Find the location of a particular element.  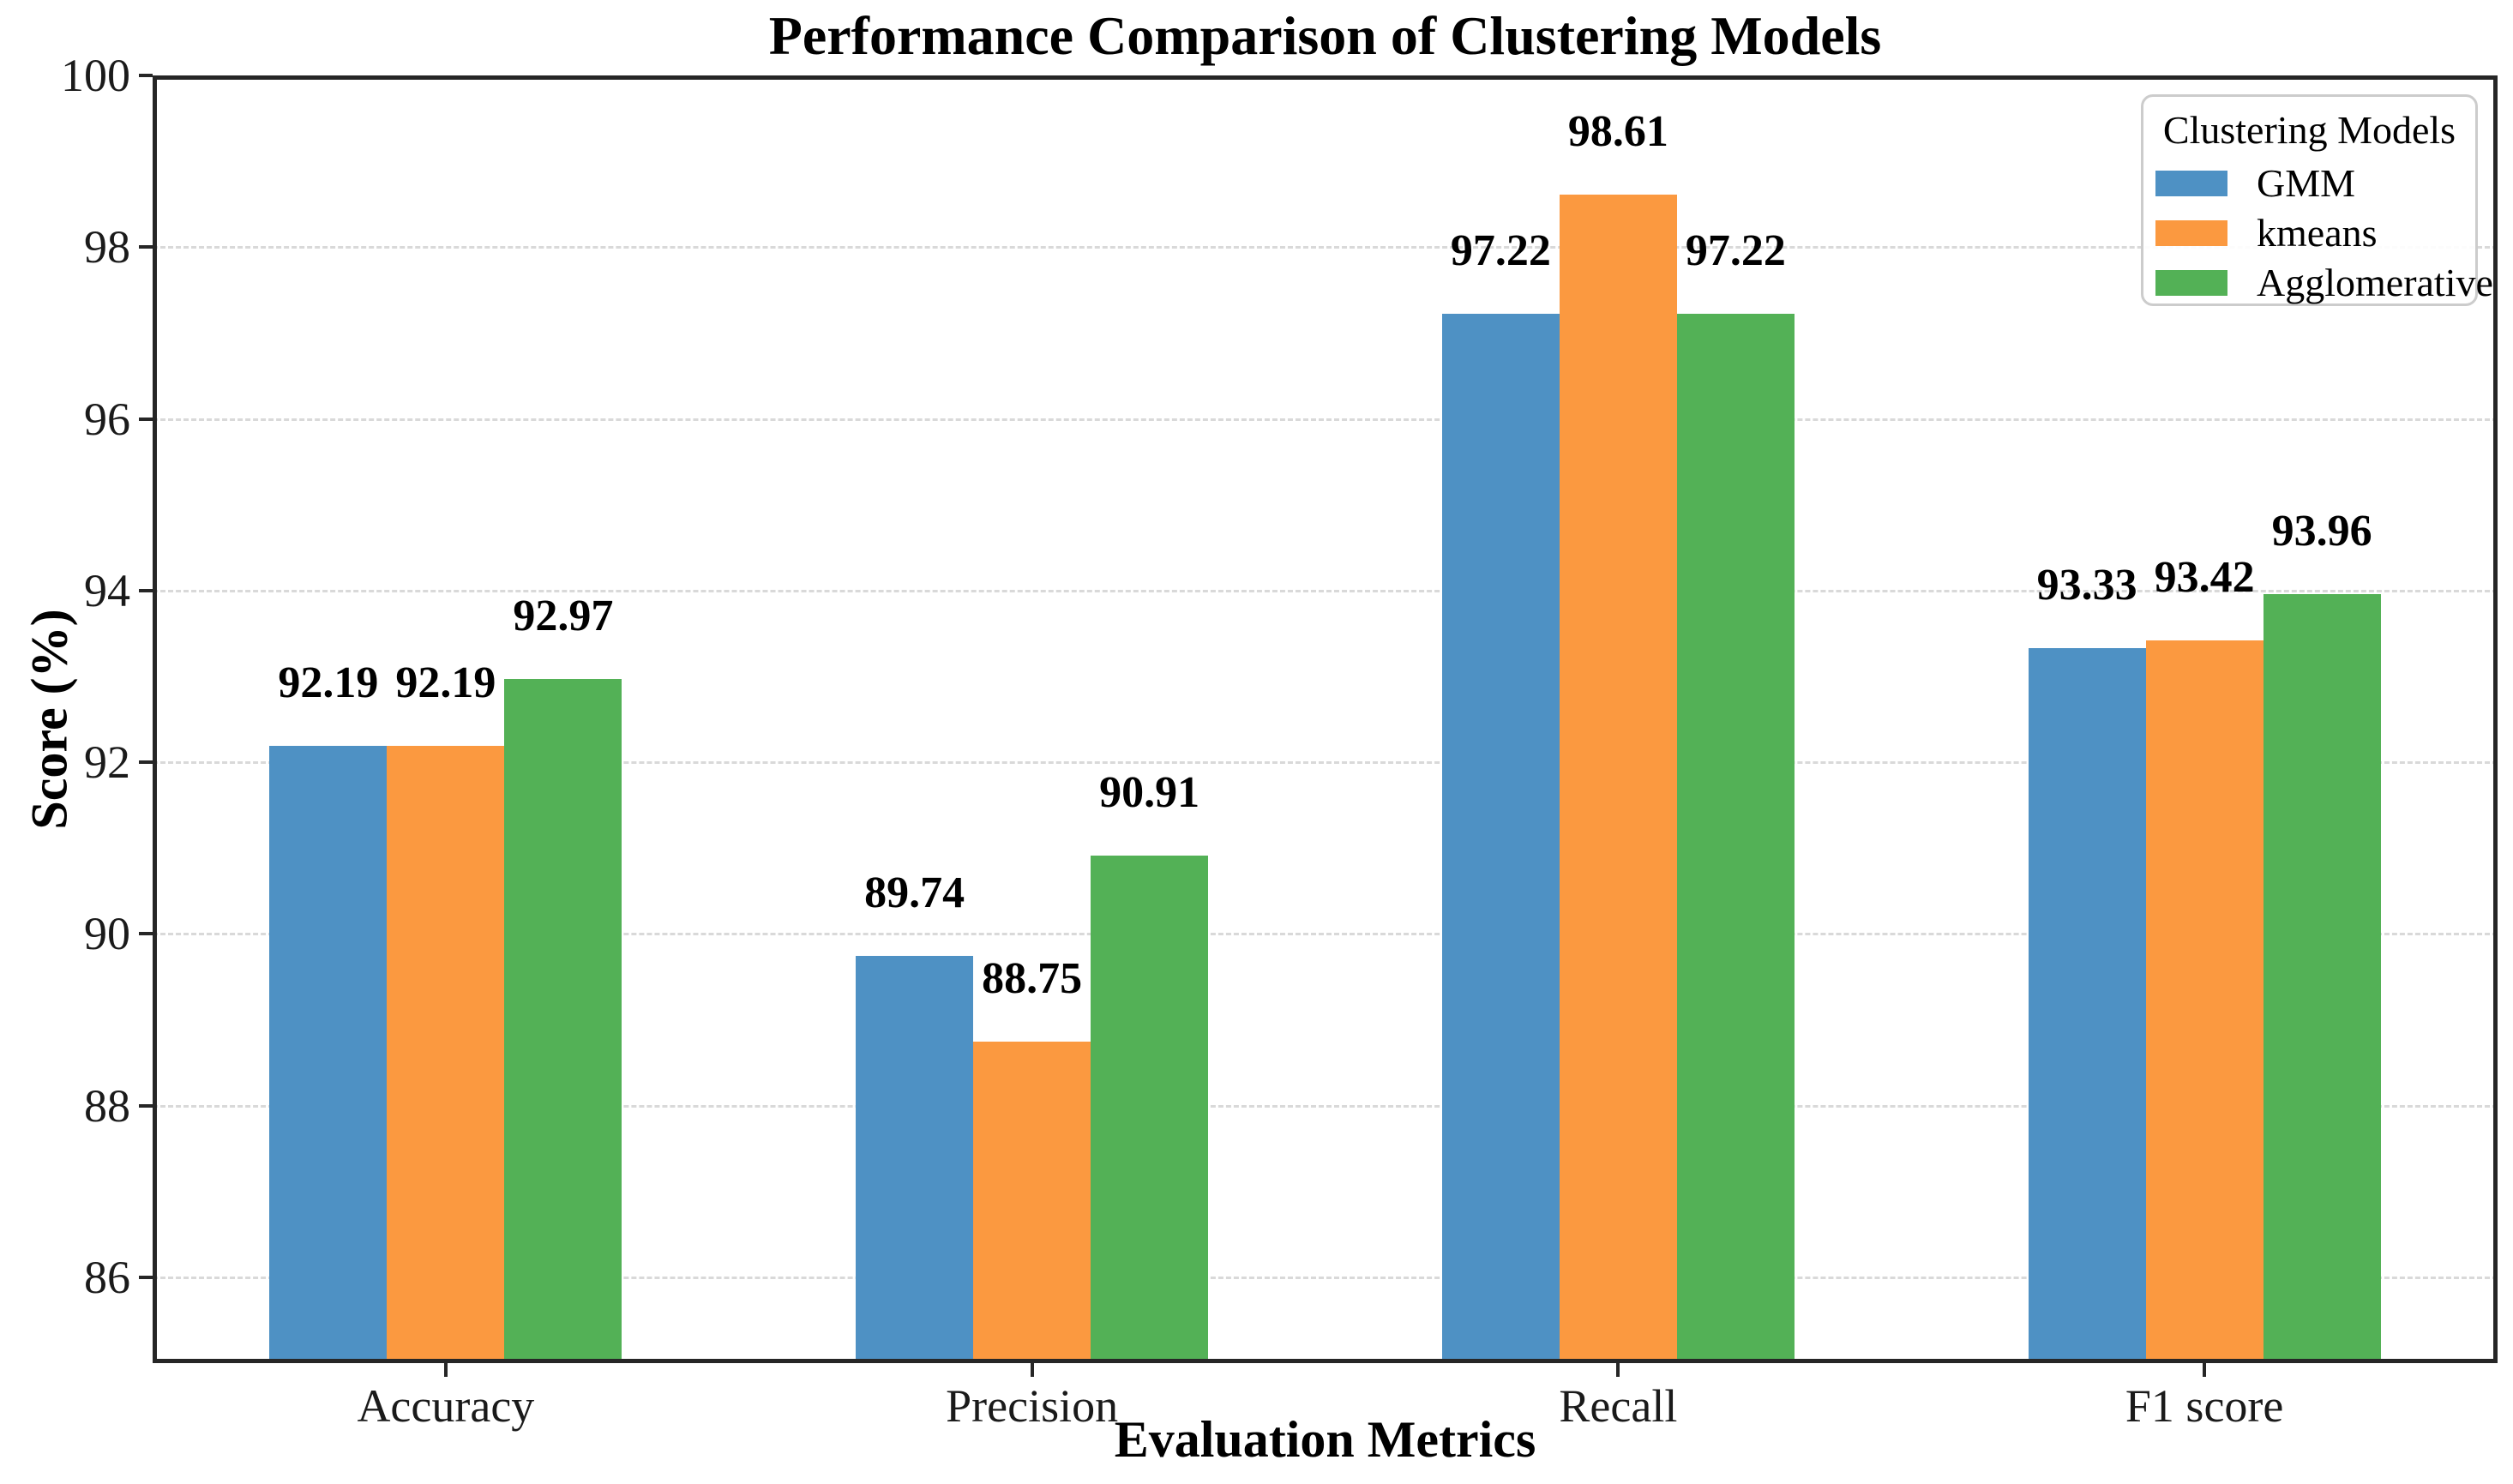

legend-items: GMM kmeans Agglomerative is located at coordinates (2318, 234).